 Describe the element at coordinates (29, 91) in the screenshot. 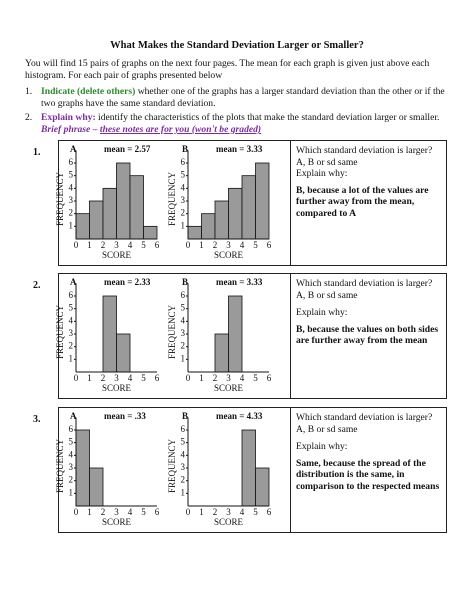

I see `instruction-number: 1.` at that location.